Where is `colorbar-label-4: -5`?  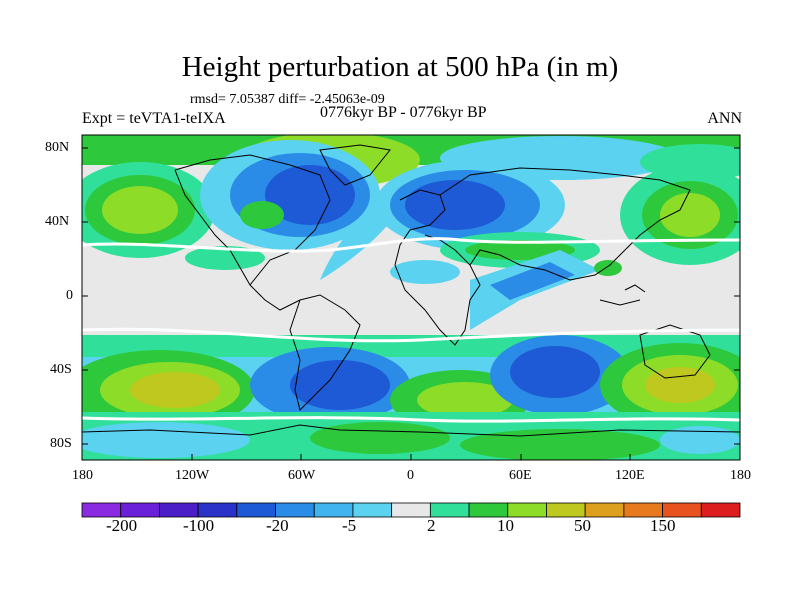 colorbar-label-4: -5 is located at coordinates (349, 525).